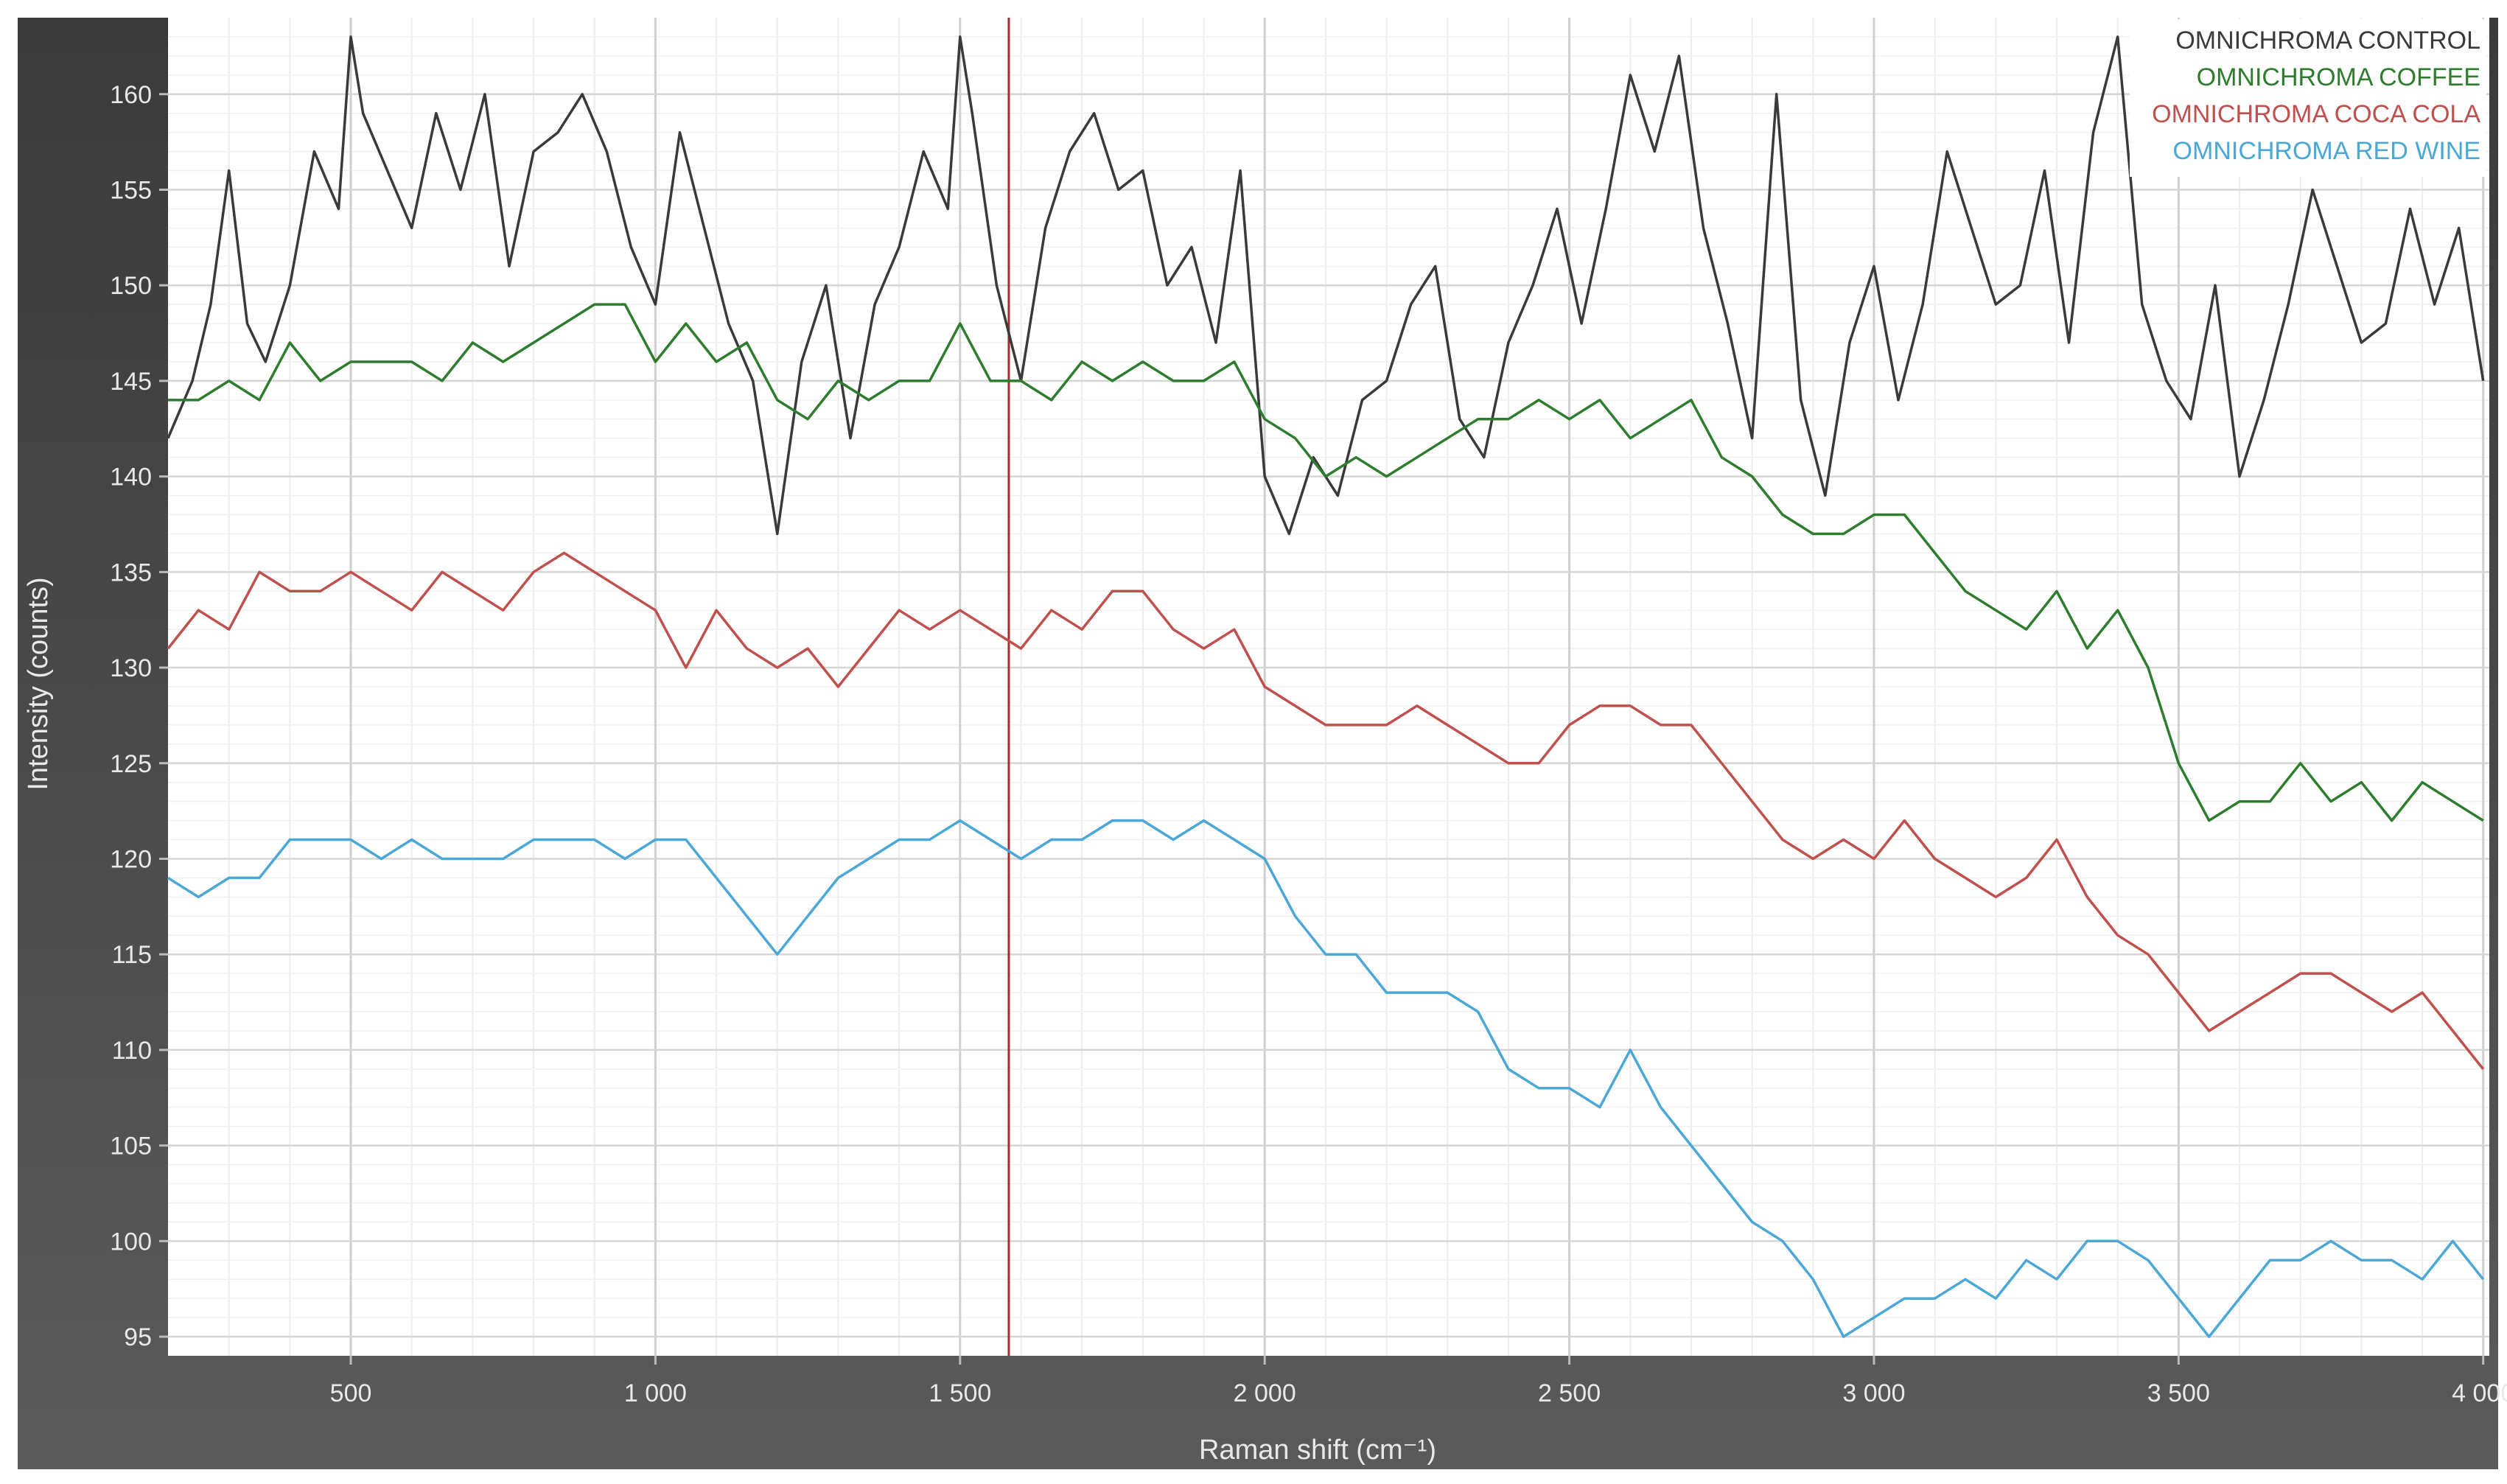 The width and height of the screenshot is (2507, 1484). I want to click on y-tick-label: 130, so click(131, 668).